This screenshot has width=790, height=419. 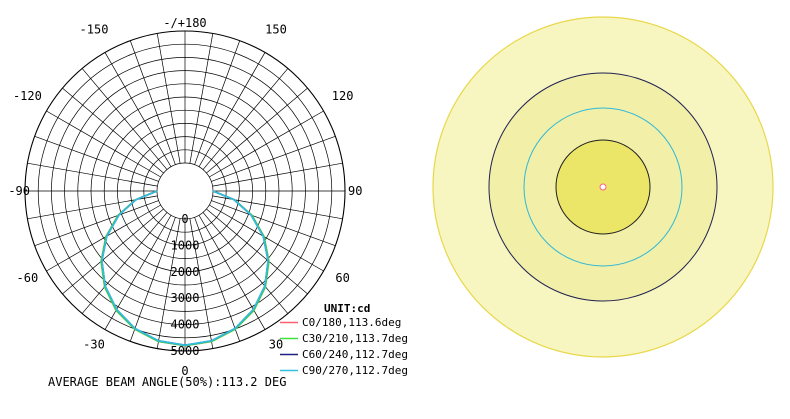 What do you see at coordinates (185, 325) in the screenshot?
I see `ring-label: 4000` at bounding box center [185, 325].